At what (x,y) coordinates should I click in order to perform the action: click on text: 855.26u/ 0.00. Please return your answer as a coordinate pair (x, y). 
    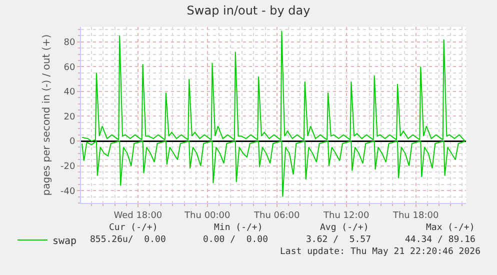
    Looking at the image, I should click on (128, 240).